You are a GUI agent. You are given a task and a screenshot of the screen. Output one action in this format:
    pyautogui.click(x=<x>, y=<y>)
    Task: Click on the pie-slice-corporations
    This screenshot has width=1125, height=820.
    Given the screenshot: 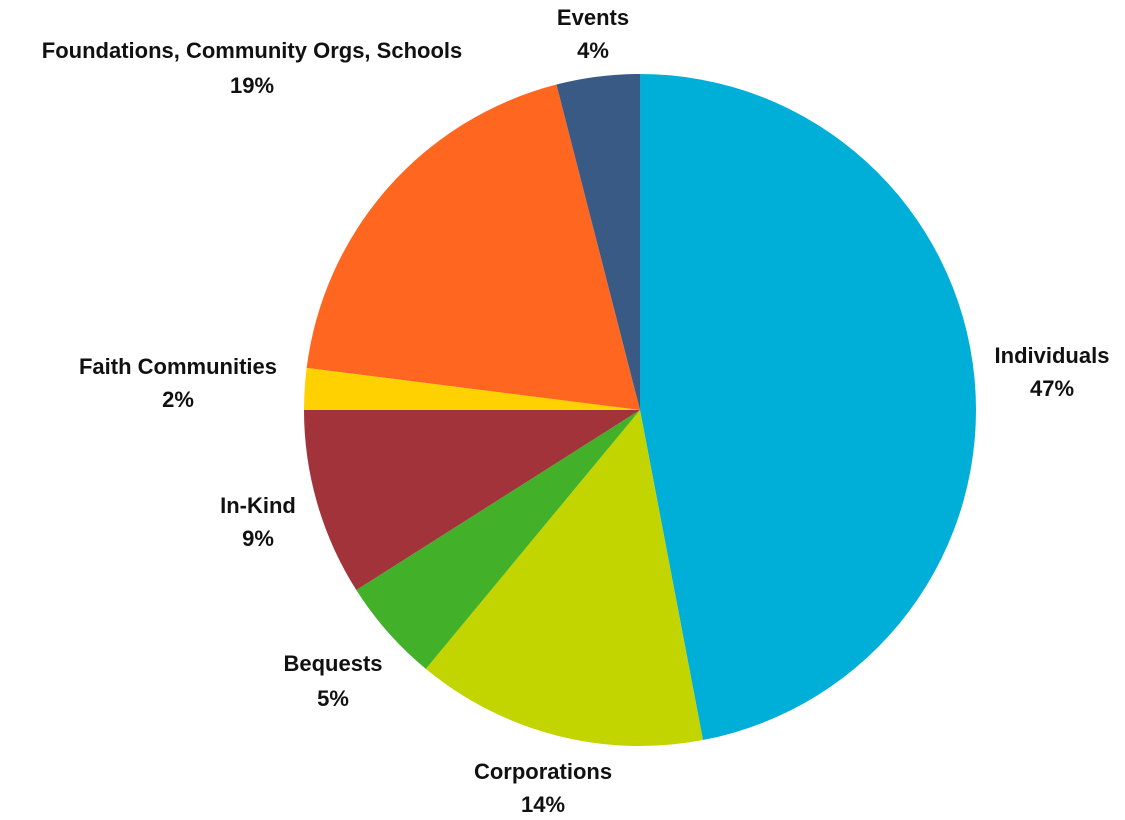 What is the action you would take?
    pyautogui.click(x=564, y=578)
    